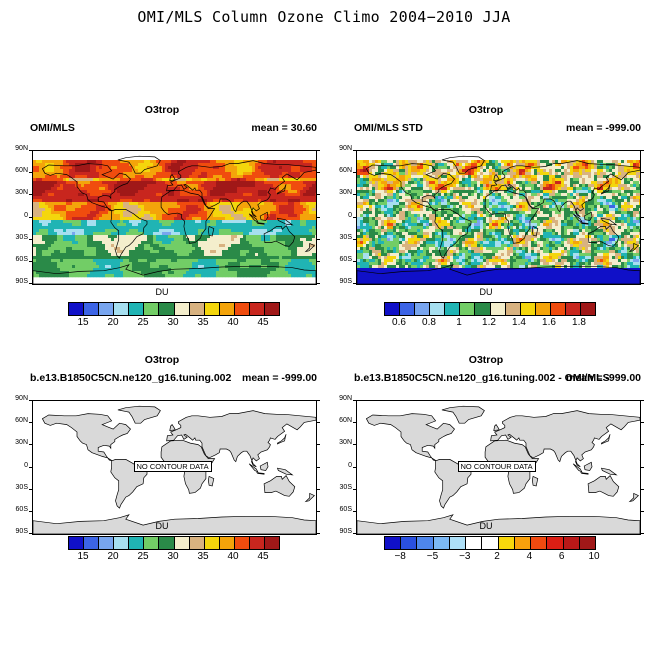  I want to click on colorbar-tick-label: 1, so click(459, 322).